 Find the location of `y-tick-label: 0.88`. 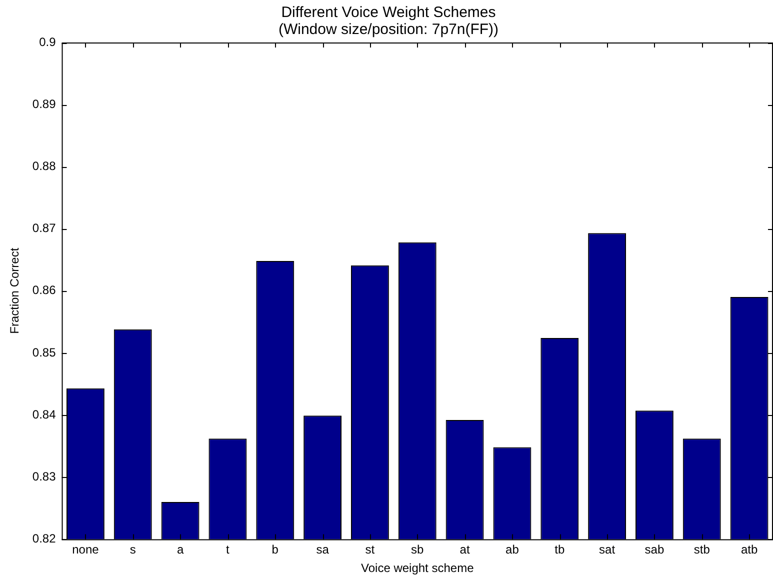

y-tick-label: 0.88 is located at coordinates (44, 165).